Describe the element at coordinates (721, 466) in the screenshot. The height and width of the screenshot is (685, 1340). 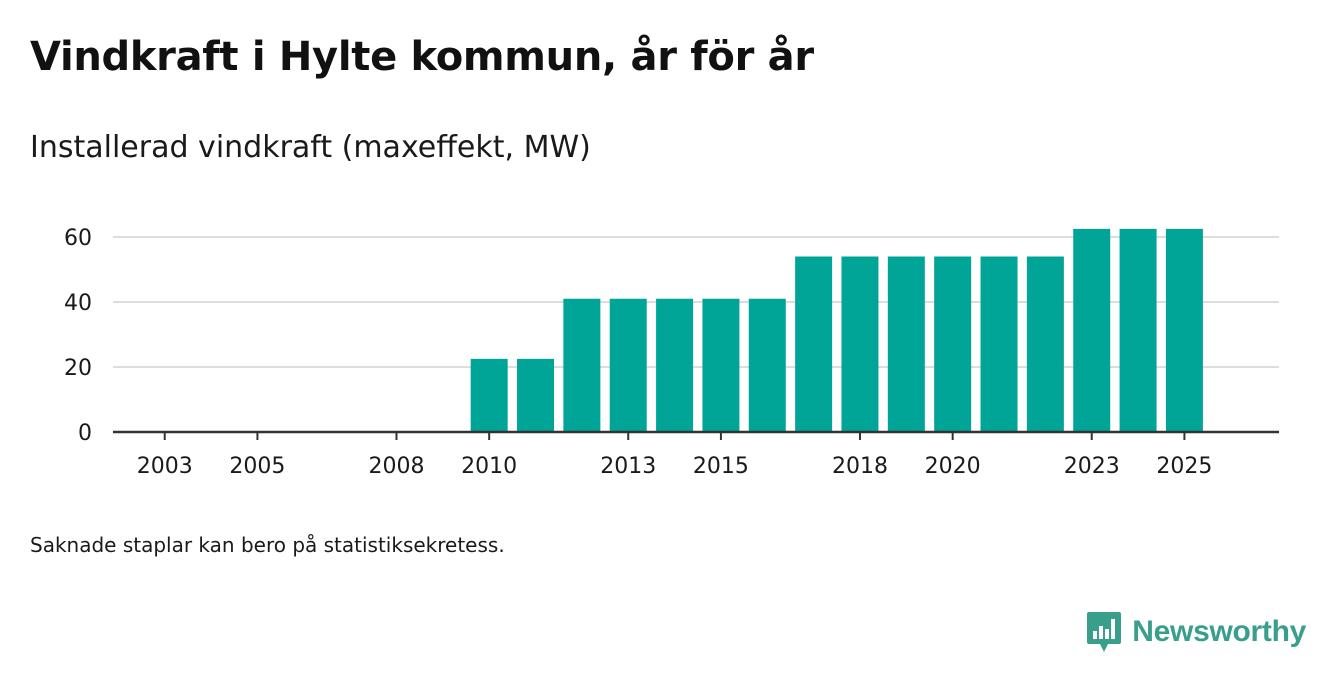
I see `x-tick-label: 2015` at that location.